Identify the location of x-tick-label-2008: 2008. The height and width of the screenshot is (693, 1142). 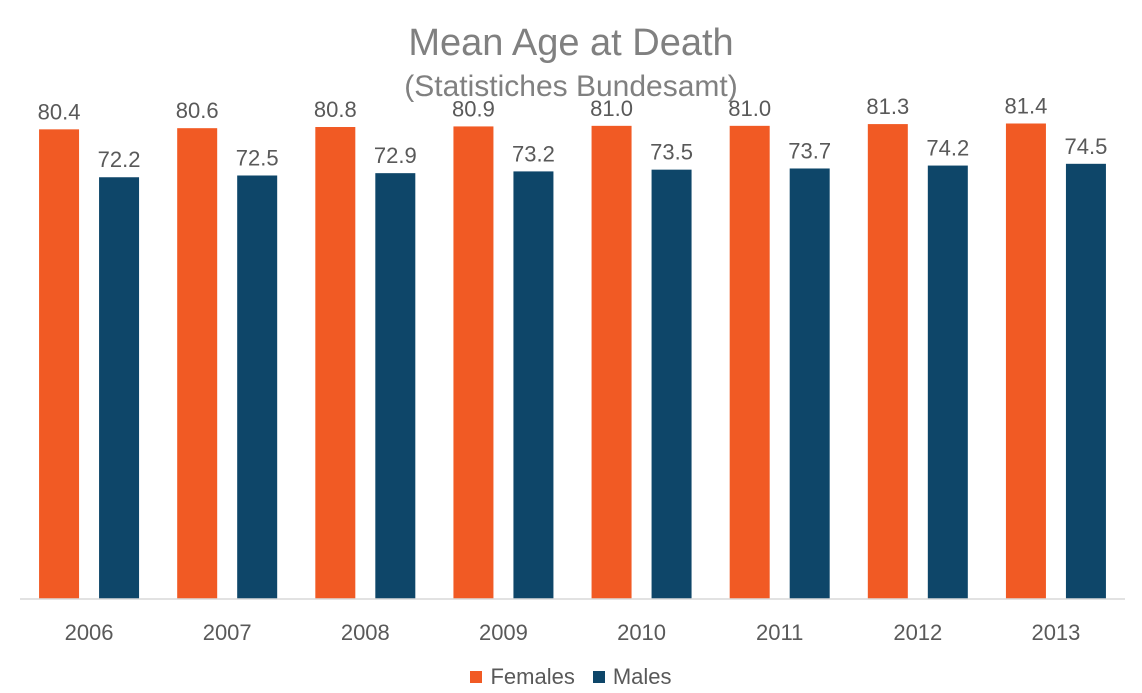
(365, 632).